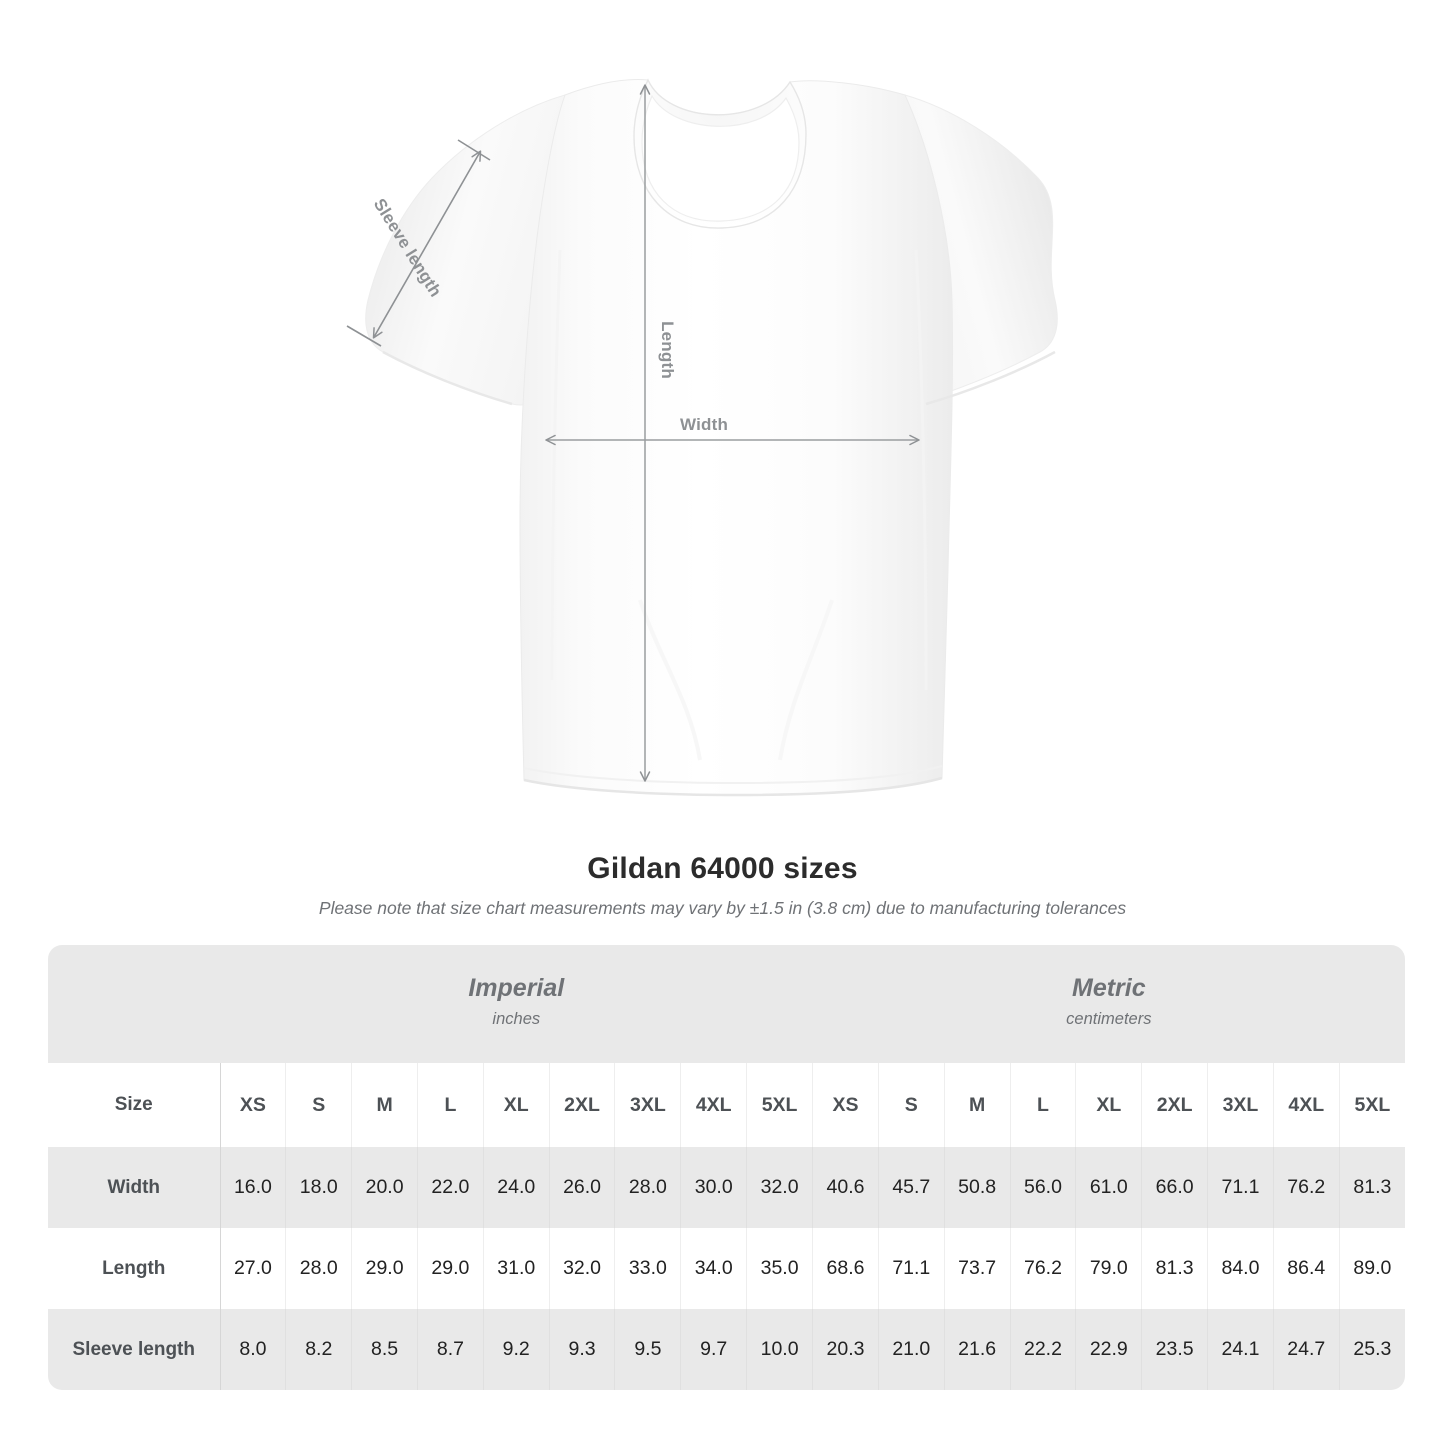 The width and height of the screenshot is (1445, 1445). Describe the element at coordinates (1043, 1268) in the screenshot. I see `cell-length-metric-l: 76.2` at that location.